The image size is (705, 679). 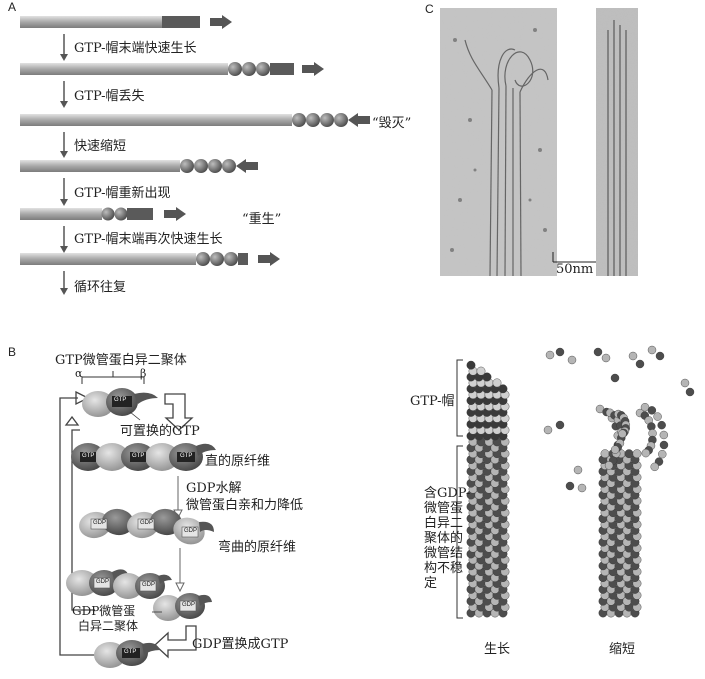 I want to click on shrinking-microtubule, so click(x=619, y=481).